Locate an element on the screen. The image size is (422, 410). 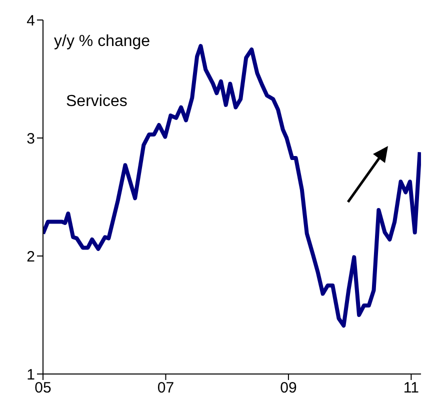
annotation: Services is located at coordinates (97, 102).